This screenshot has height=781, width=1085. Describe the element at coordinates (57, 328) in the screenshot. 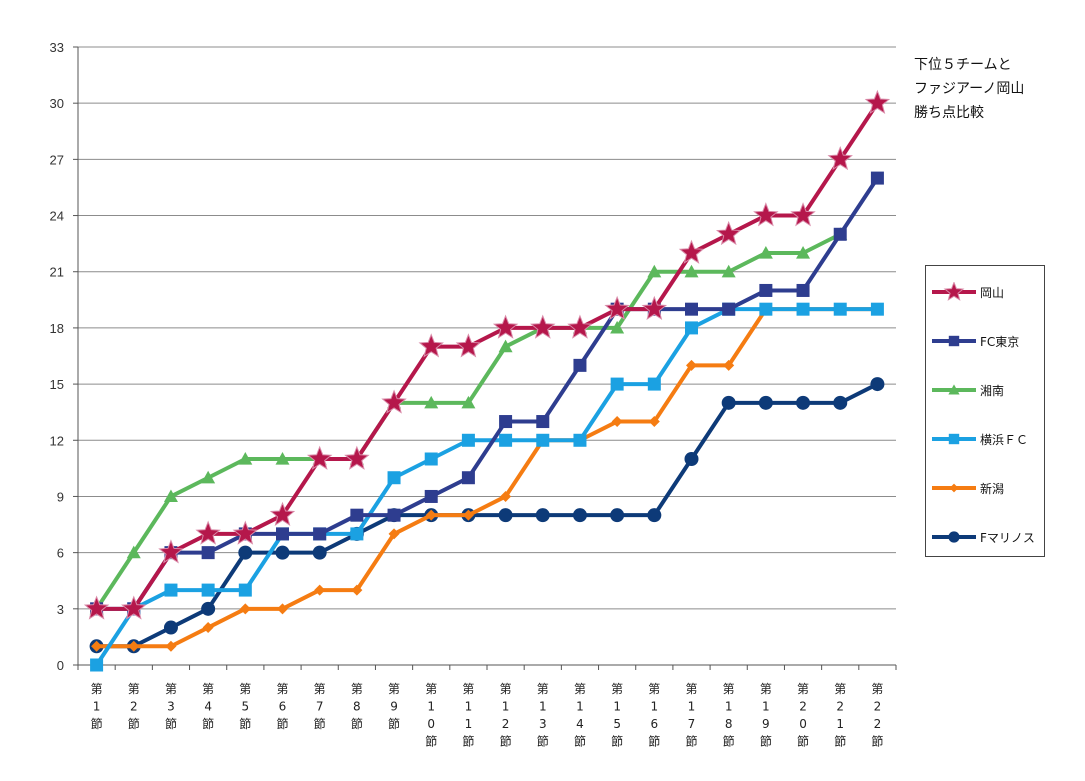

I see `y-tick-label: 18` at that location.